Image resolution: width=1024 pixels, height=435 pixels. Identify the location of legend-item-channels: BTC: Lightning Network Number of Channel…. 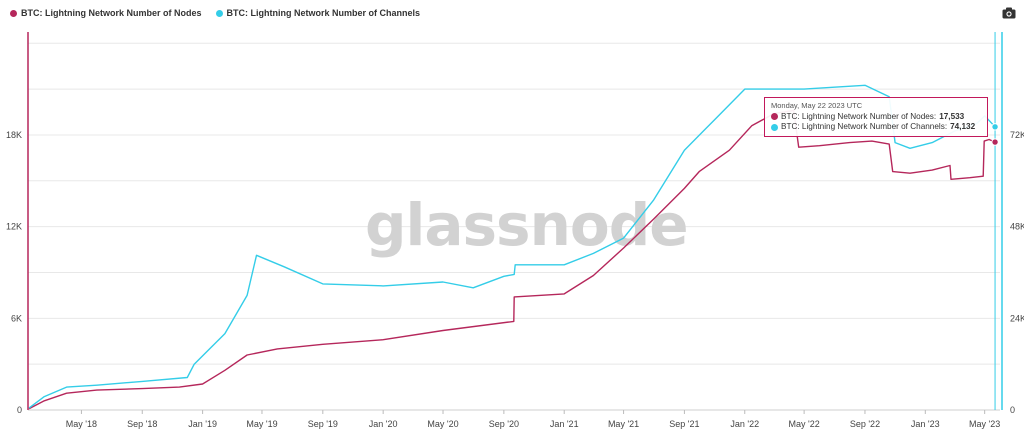
(318, 13).